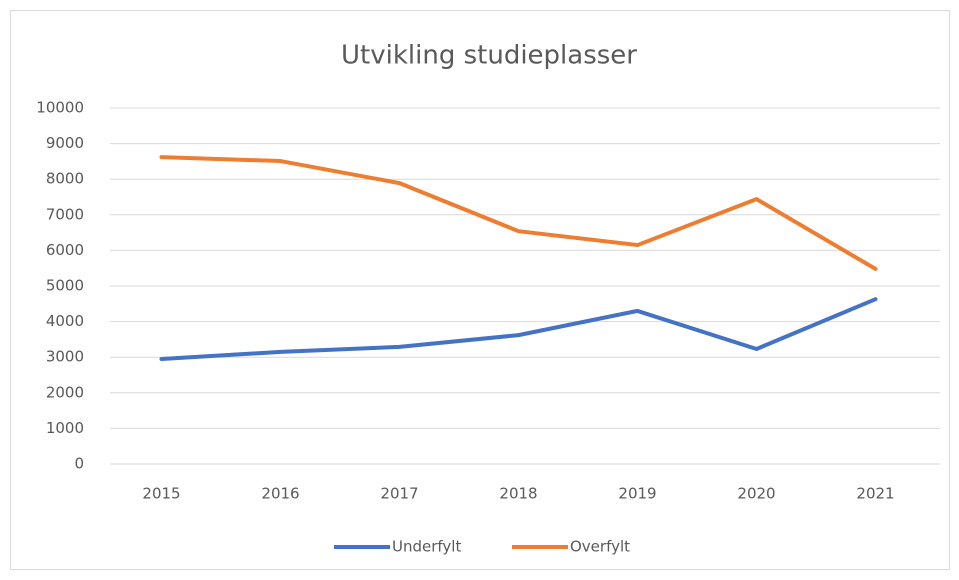 The height and width of the screenshot is (580, 959). I want to click on y-tick-label: 1000, so click(65, 428).